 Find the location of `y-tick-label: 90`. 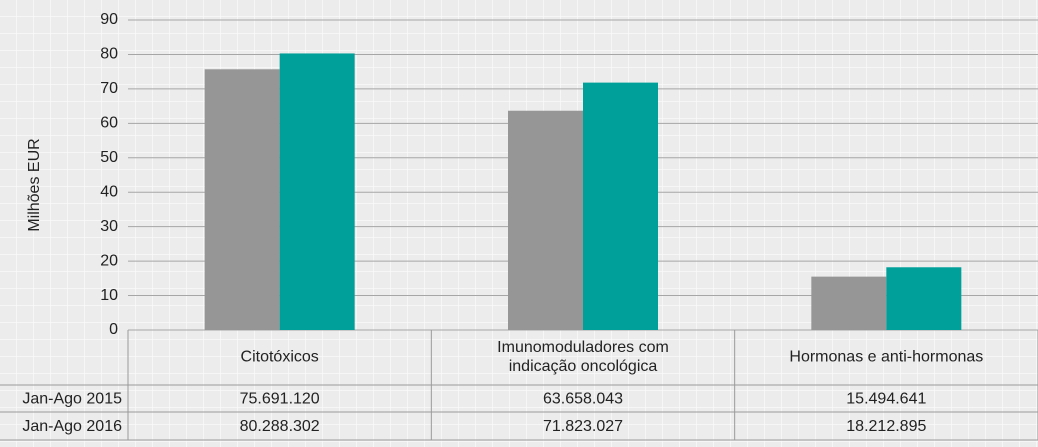

y-tick-label: 90 is located at coordinates (109, 19).